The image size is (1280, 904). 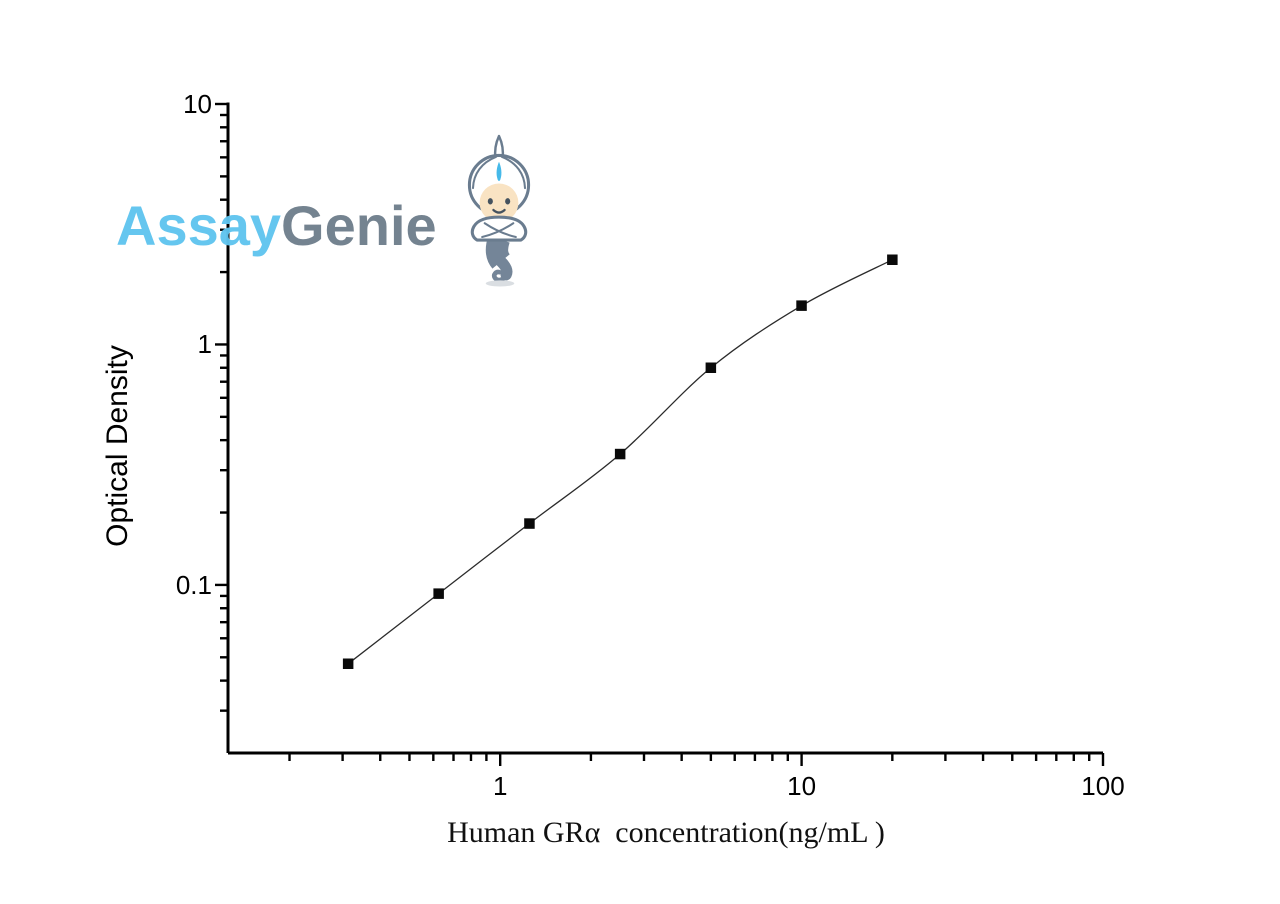 What do you see at coordinates (199, 225) in the screenshot?
I see `logo-text-assay: Assay` at bounding box center [199, 225].